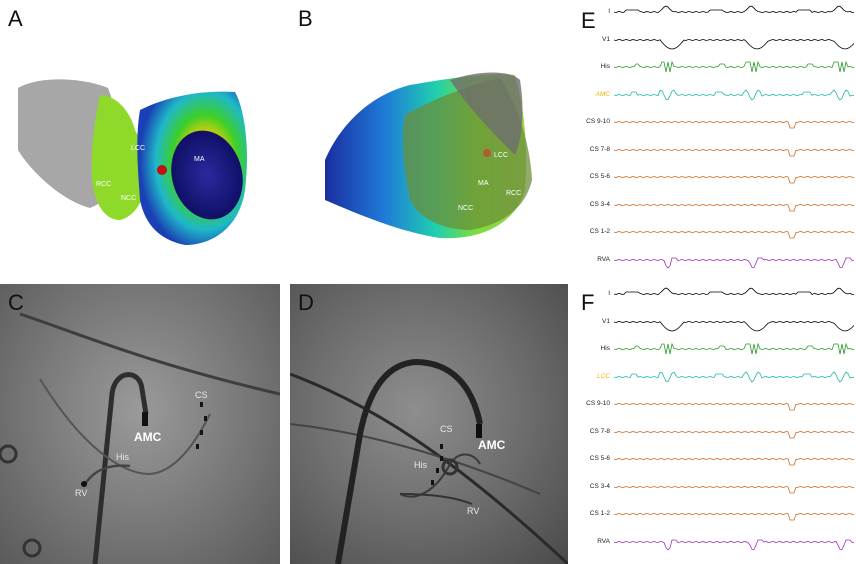 This screenshot has height=564, width=856. I want to click on label-cs-d: CS, so click(446, 429).